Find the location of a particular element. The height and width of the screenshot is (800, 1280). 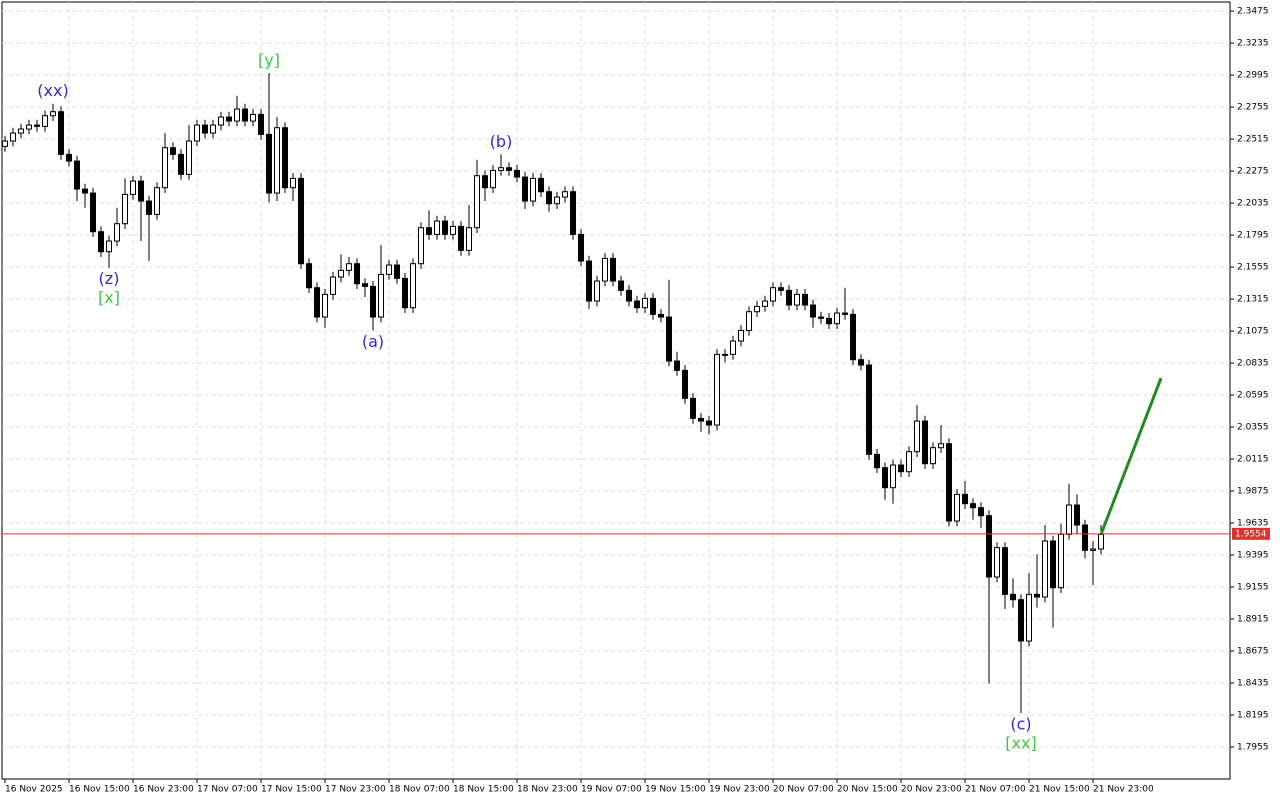

x-tick-label: 18 Nov 23:00 is located at coordinates (547, 790).